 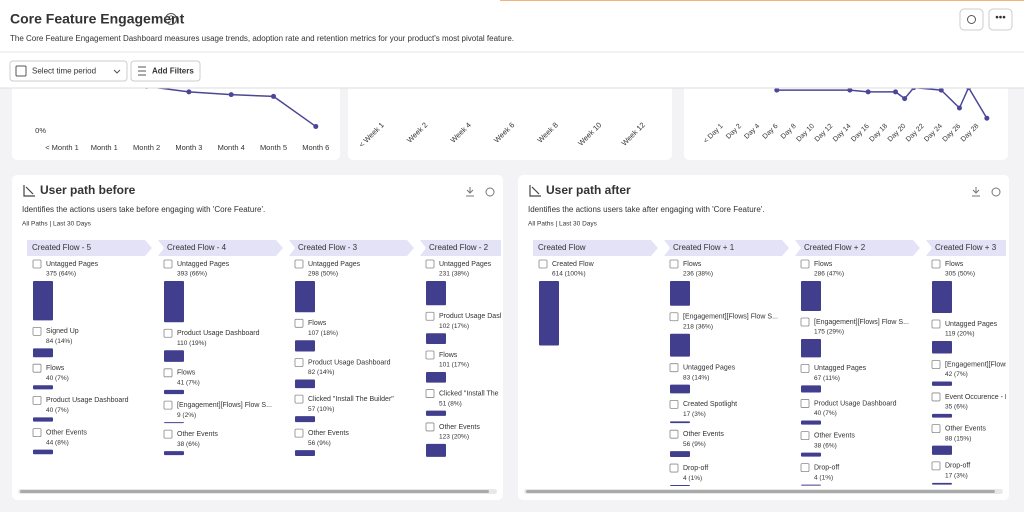 I want to click on event-name: Other Events, so click(x=197, y=434).